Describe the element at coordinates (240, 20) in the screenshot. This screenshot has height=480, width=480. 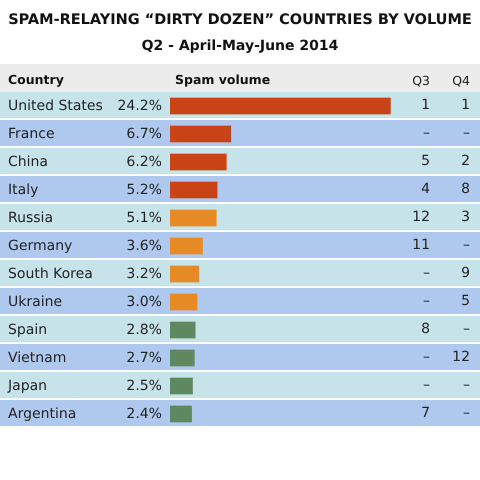
I see `chart-title: SPAM-RELAYING “DIRTY DOZEN” COUNTRIES BY VOLUME` at that location.